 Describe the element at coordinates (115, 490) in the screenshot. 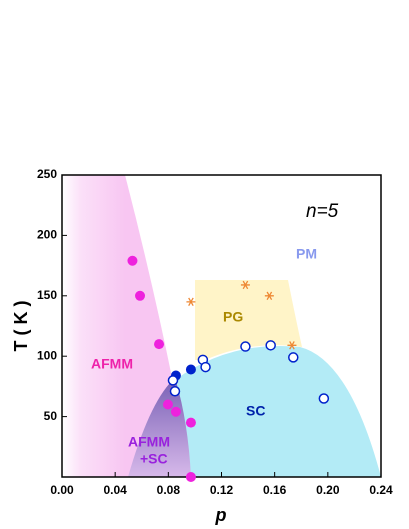

I see `x-tick-label: 0.04` at that location.